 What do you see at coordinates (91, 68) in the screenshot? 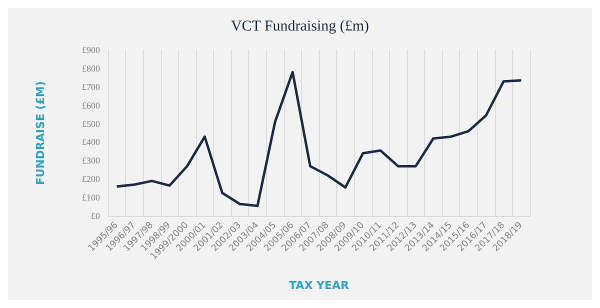
I see `y-tick-label: £800` at bounding box center [91, 68].